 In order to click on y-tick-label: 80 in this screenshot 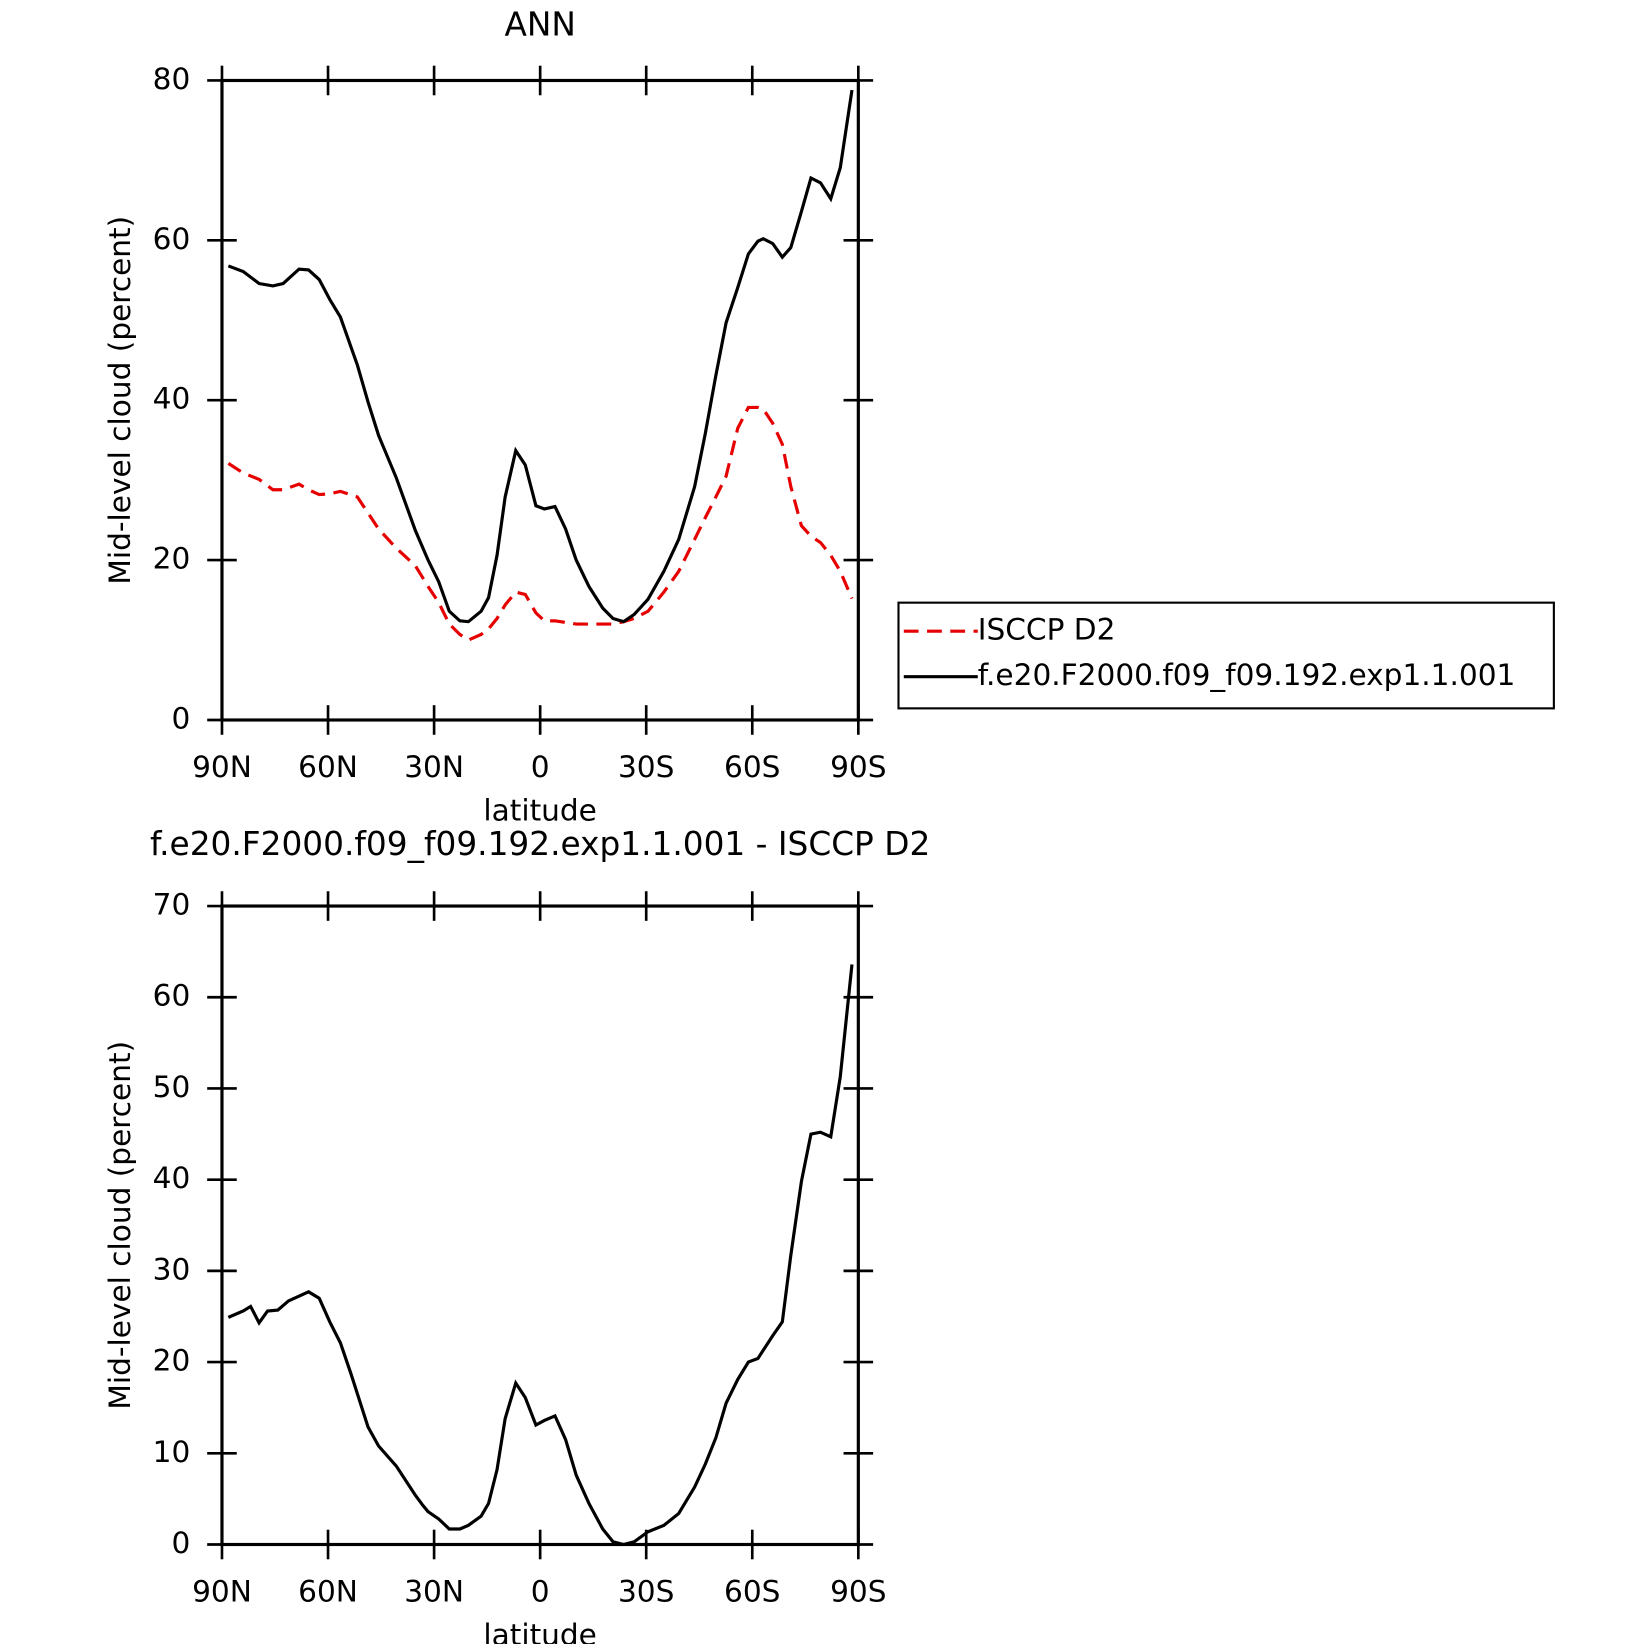, I will do `click(172, 79)`.